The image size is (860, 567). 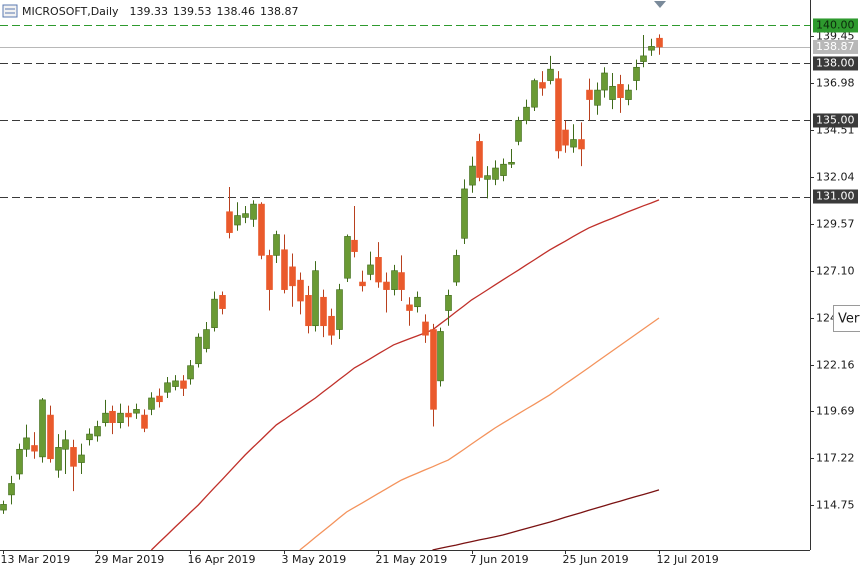 What do you see at coordinates (835, 224) in the screenshot?
I see `y-tick-label: 129.57` at bounding box center [835, 224].